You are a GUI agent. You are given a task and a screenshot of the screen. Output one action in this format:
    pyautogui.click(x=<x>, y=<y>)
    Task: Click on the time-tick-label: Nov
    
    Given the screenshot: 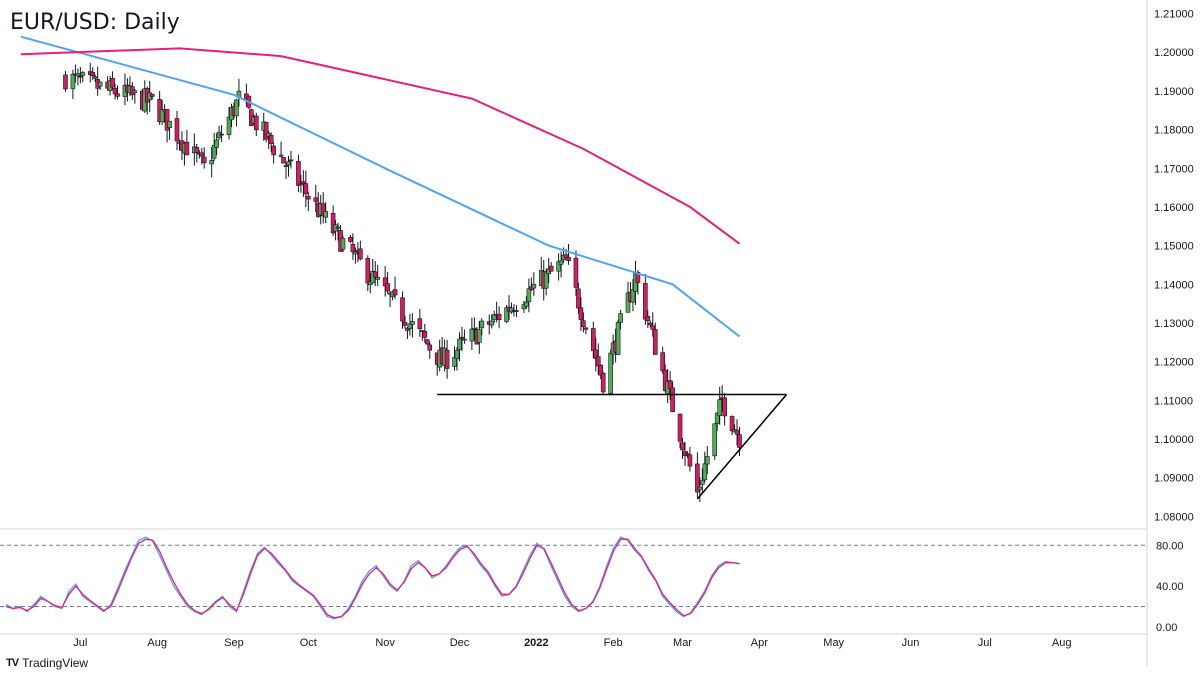 What is the action you would take?
    pyautogui.click(x=385, y=643)
    